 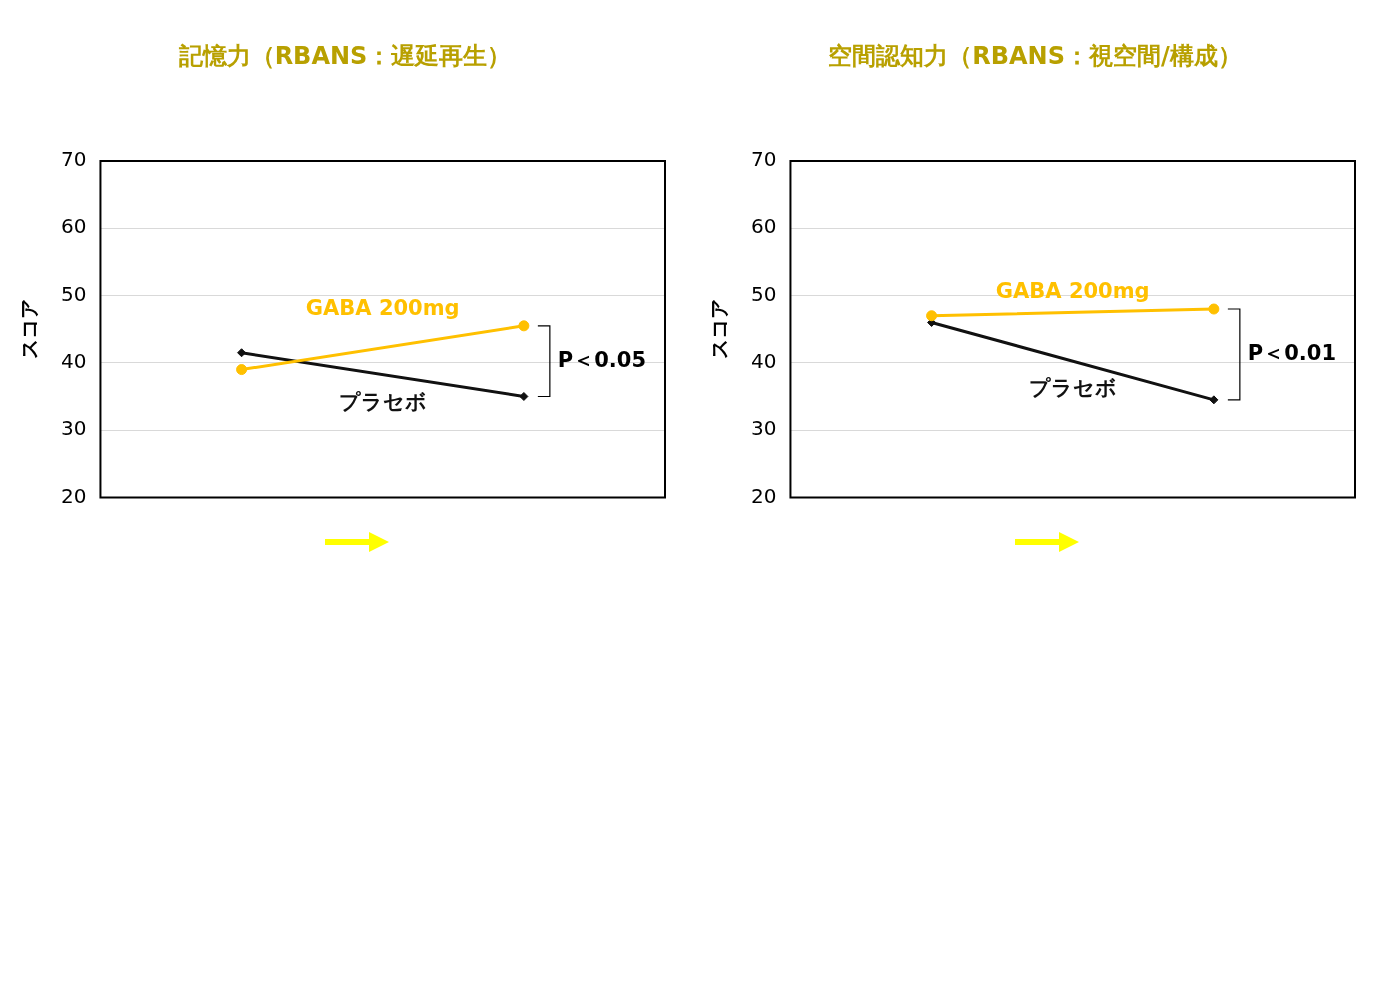 What do you see at coordinates (345, 56) in the screenshot?
I see `chart-title: 記憶力（RBANS：遅延再生）` at bounding box center [345, 56].